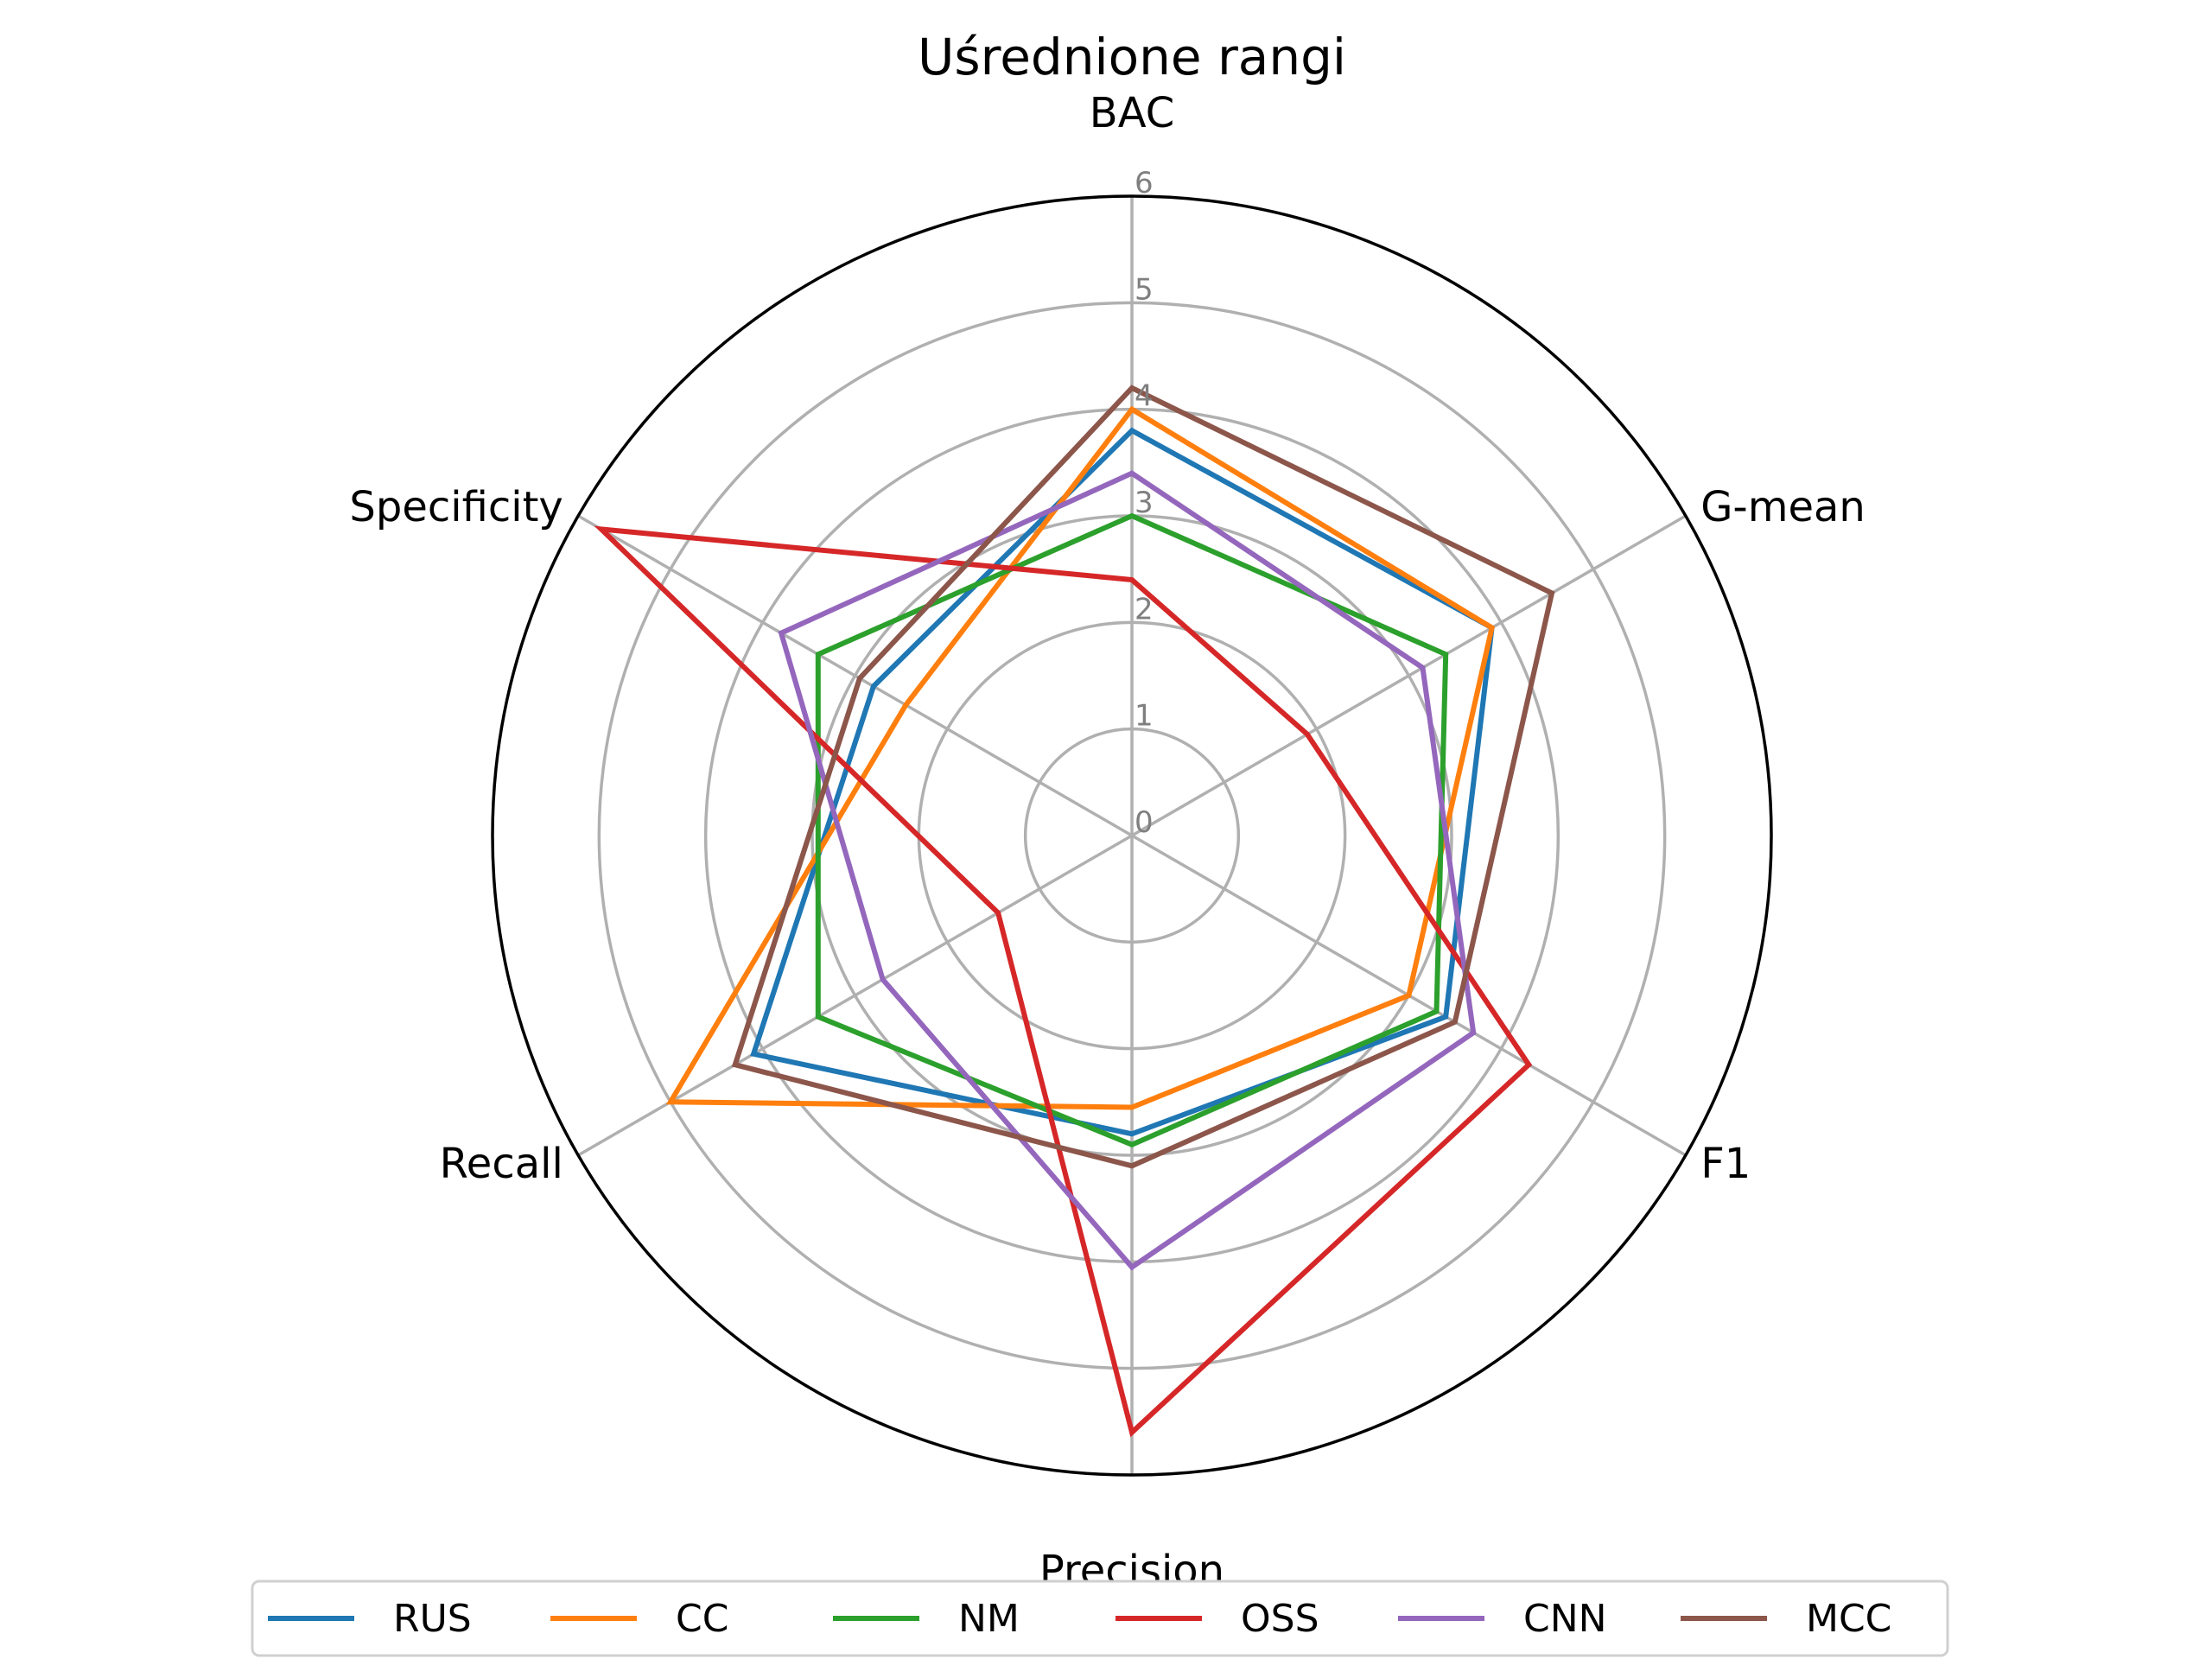 This screenshot has width=2212, height=1659. Describe the element at coordinates (1725, 1164) in the screenshot. I see `axis-label-f1: F1` at that location.